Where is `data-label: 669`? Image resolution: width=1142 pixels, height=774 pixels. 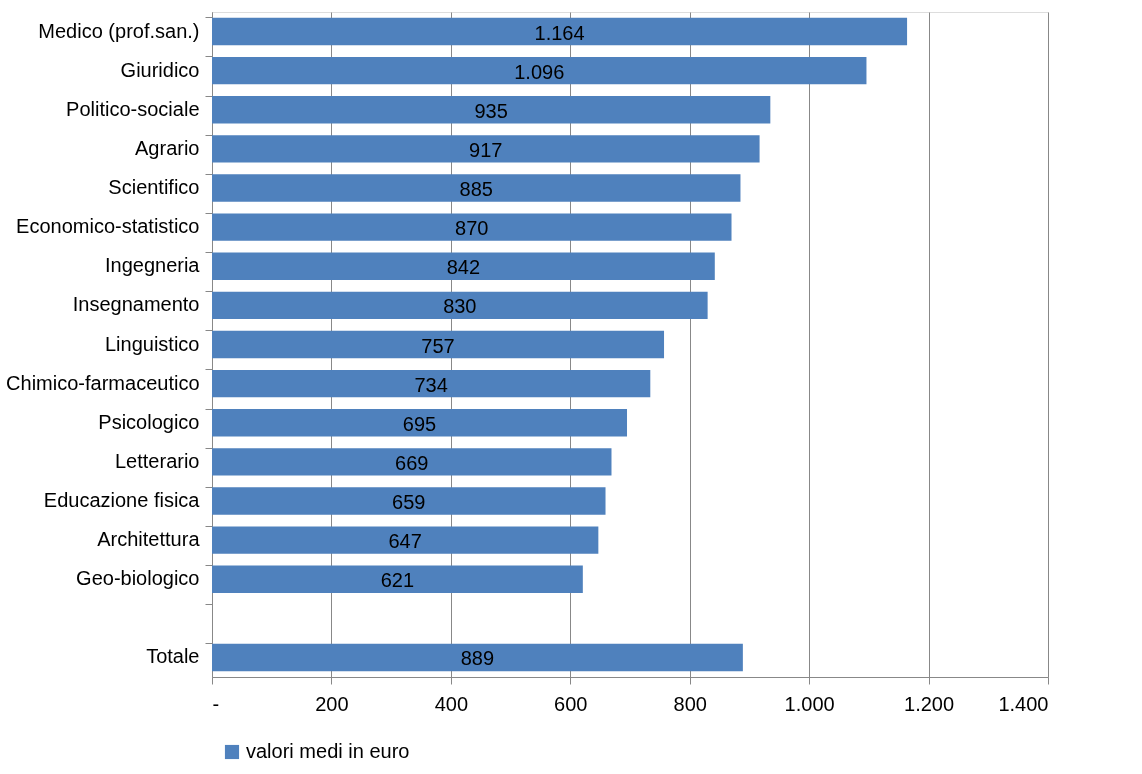
data-label: 669 is located at coordinates (412, 462).